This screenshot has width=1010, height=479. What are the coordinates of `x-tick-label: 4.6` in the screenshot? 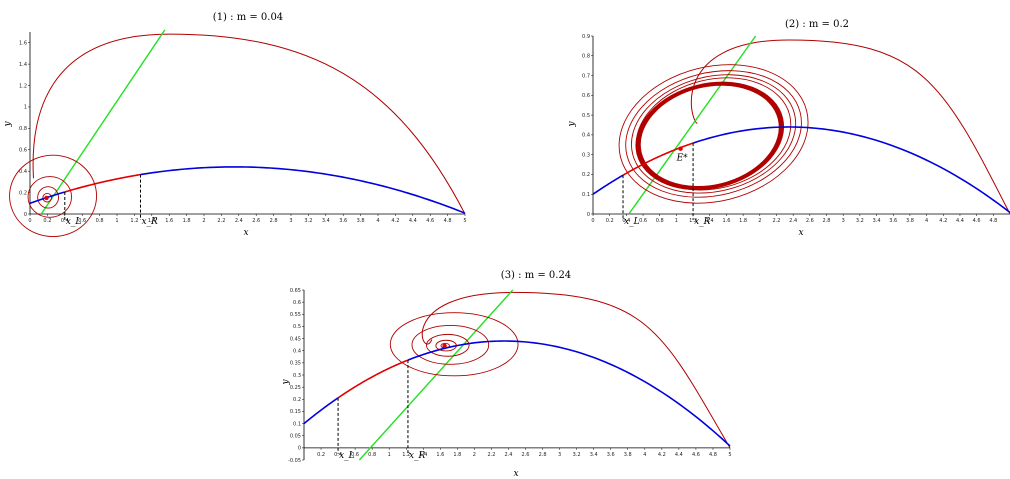 It's located at (430, 221).